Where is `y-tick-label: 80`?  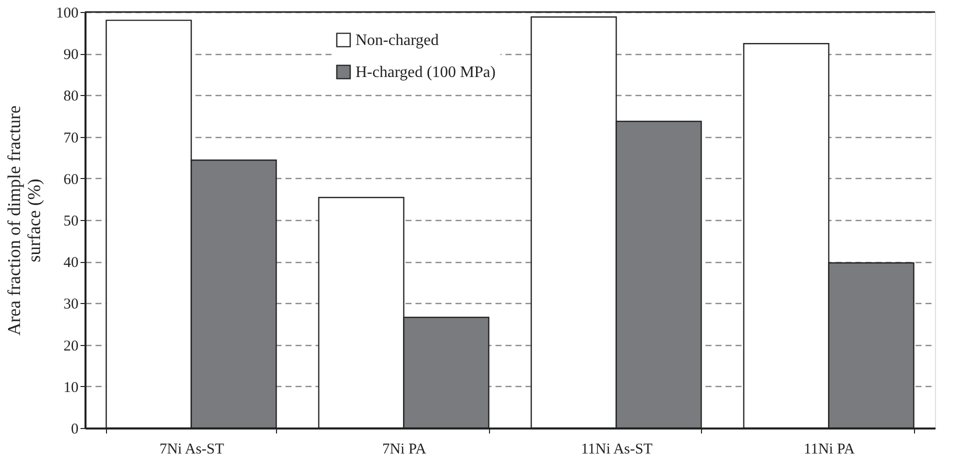 y-tick-label: 80 is located at coordinates (71, 96).